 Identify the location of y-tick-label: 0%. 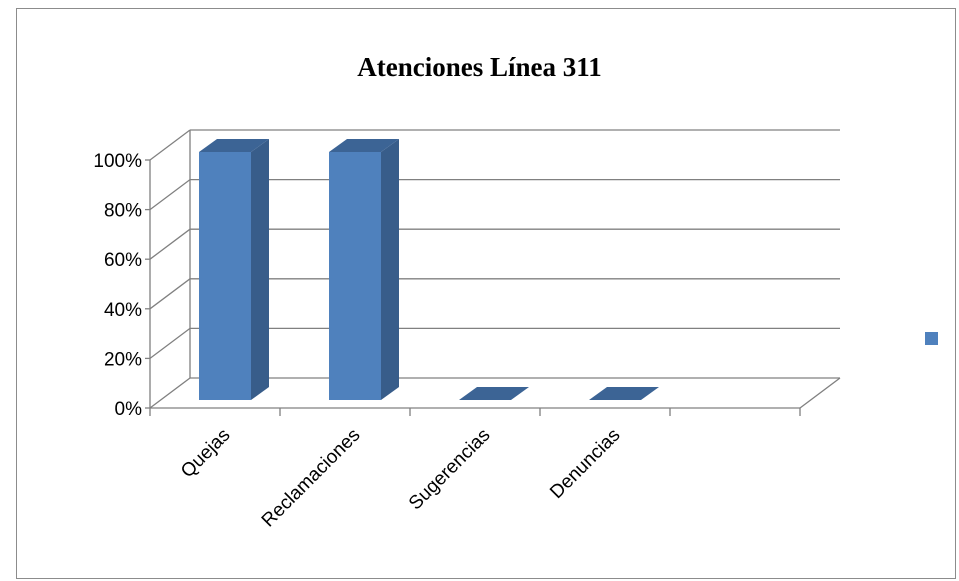
(129, 409).